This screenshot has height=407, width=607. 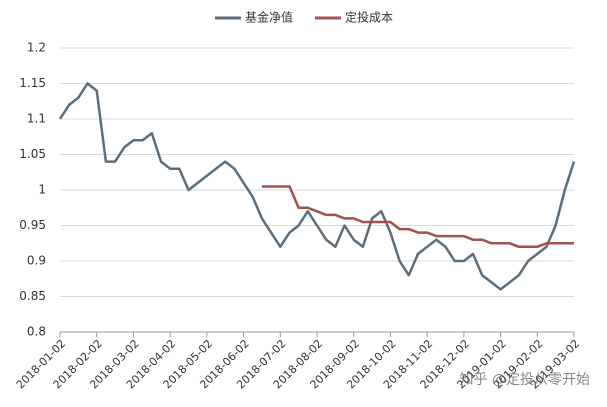 I want to click on legend-label: 基金净值, so click(x=269, y=17).